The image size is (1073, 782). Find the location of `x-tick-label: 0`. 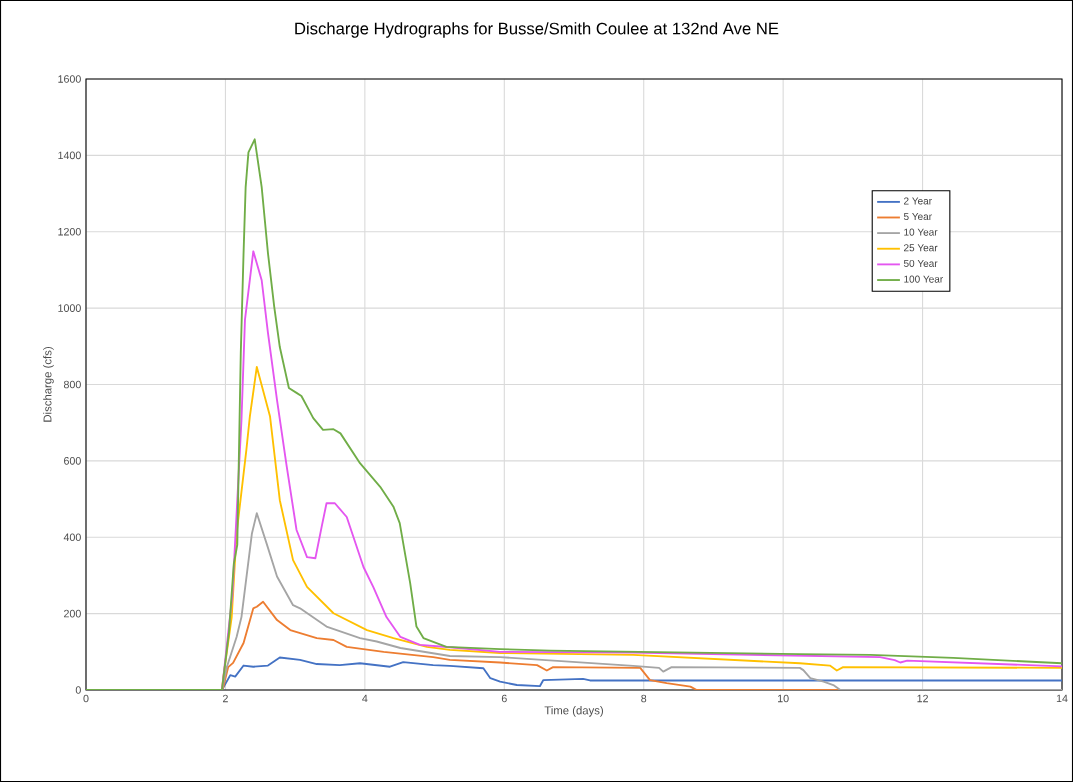

x-tick-label: 0 is located at coordinates (86, 698).